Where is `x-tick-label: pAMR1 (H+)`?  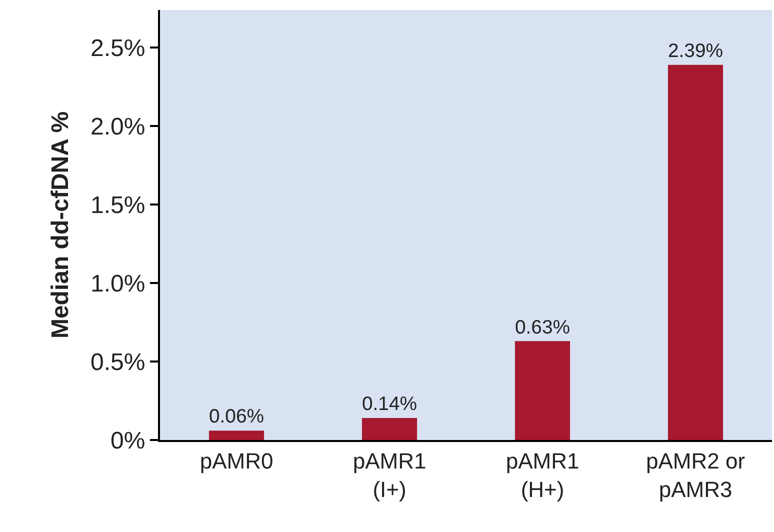
x-tick-label: pAMR1 (H+) is located at coordinates (543, 475).